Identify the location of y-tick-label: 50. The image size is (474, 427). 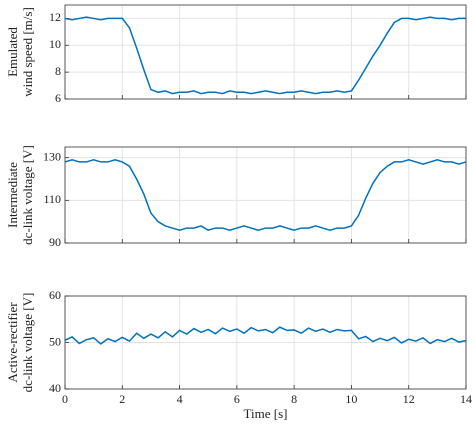
(55, 341).